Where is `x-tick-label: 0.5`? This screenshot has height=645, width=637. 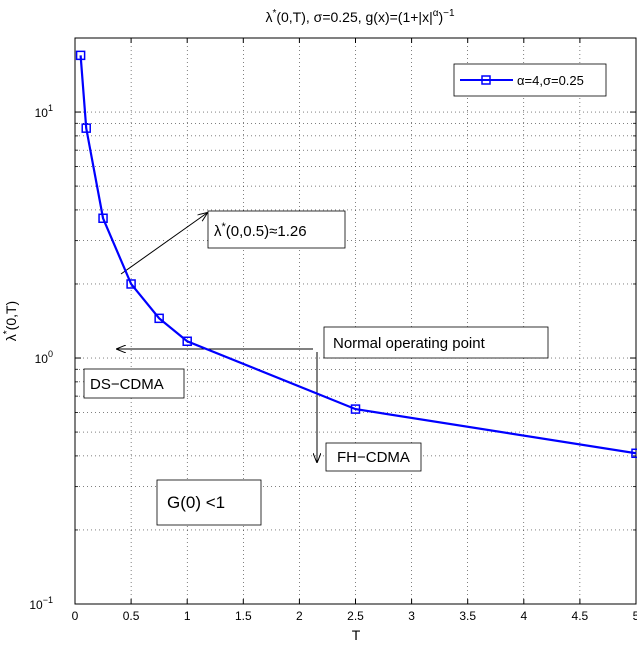
x-tick-label: 0.5 is located at coordinates (131, 616).